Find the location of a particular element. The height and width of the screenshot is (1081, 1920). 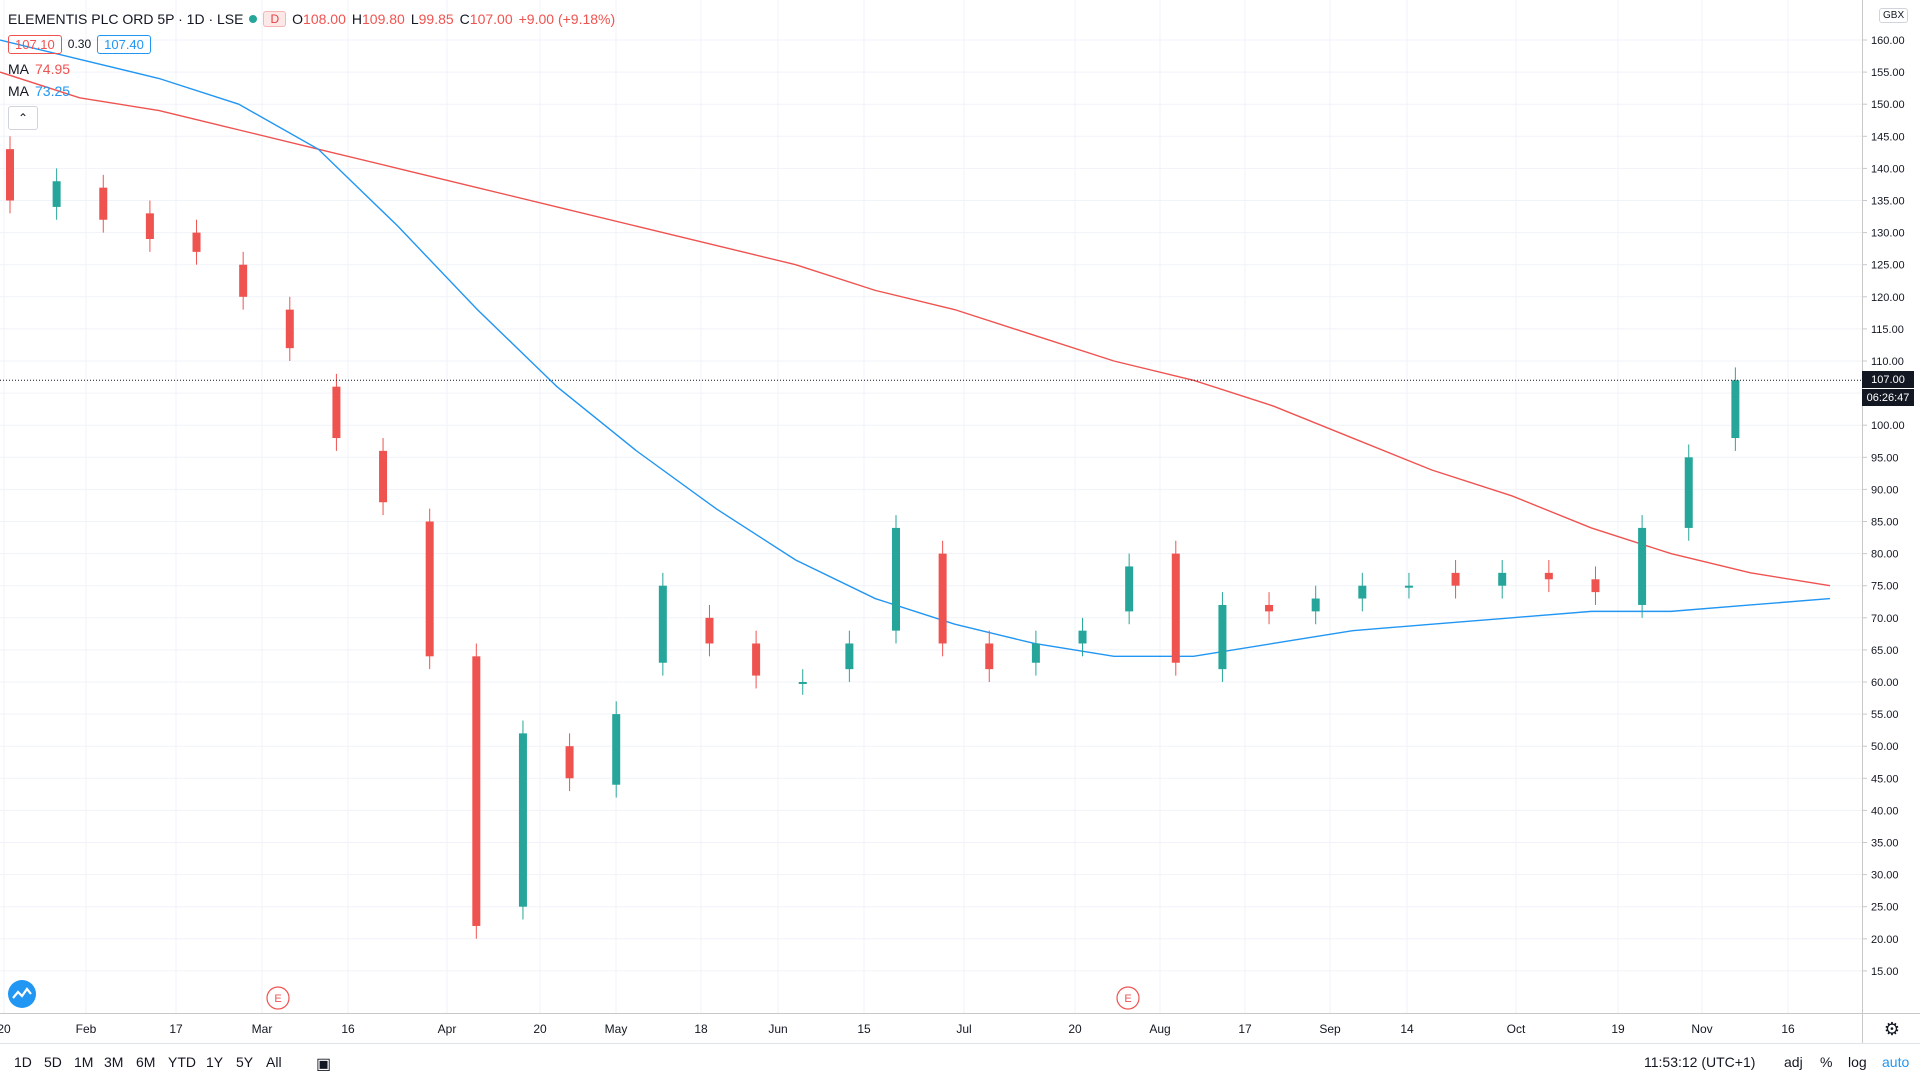

scale-option-auto: auto is located at coordinates (1896, 1062).